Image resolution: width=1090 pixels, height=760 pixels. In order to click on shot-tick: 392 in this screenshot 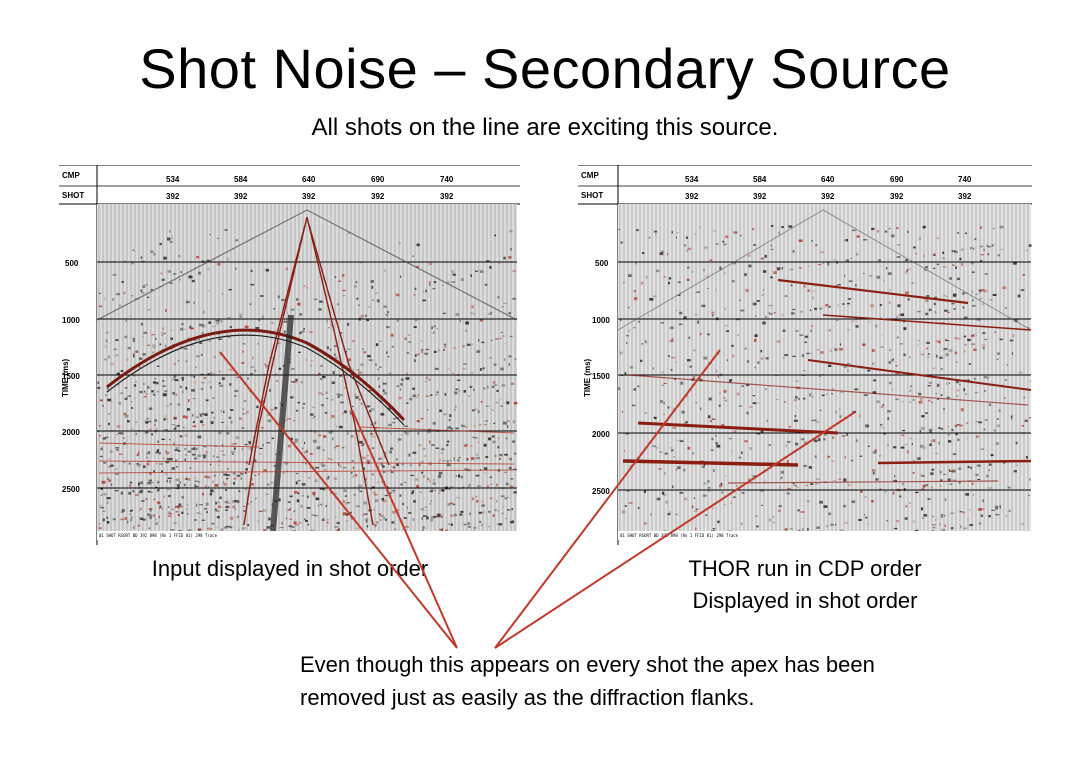, I will do `click(309, 196)`.